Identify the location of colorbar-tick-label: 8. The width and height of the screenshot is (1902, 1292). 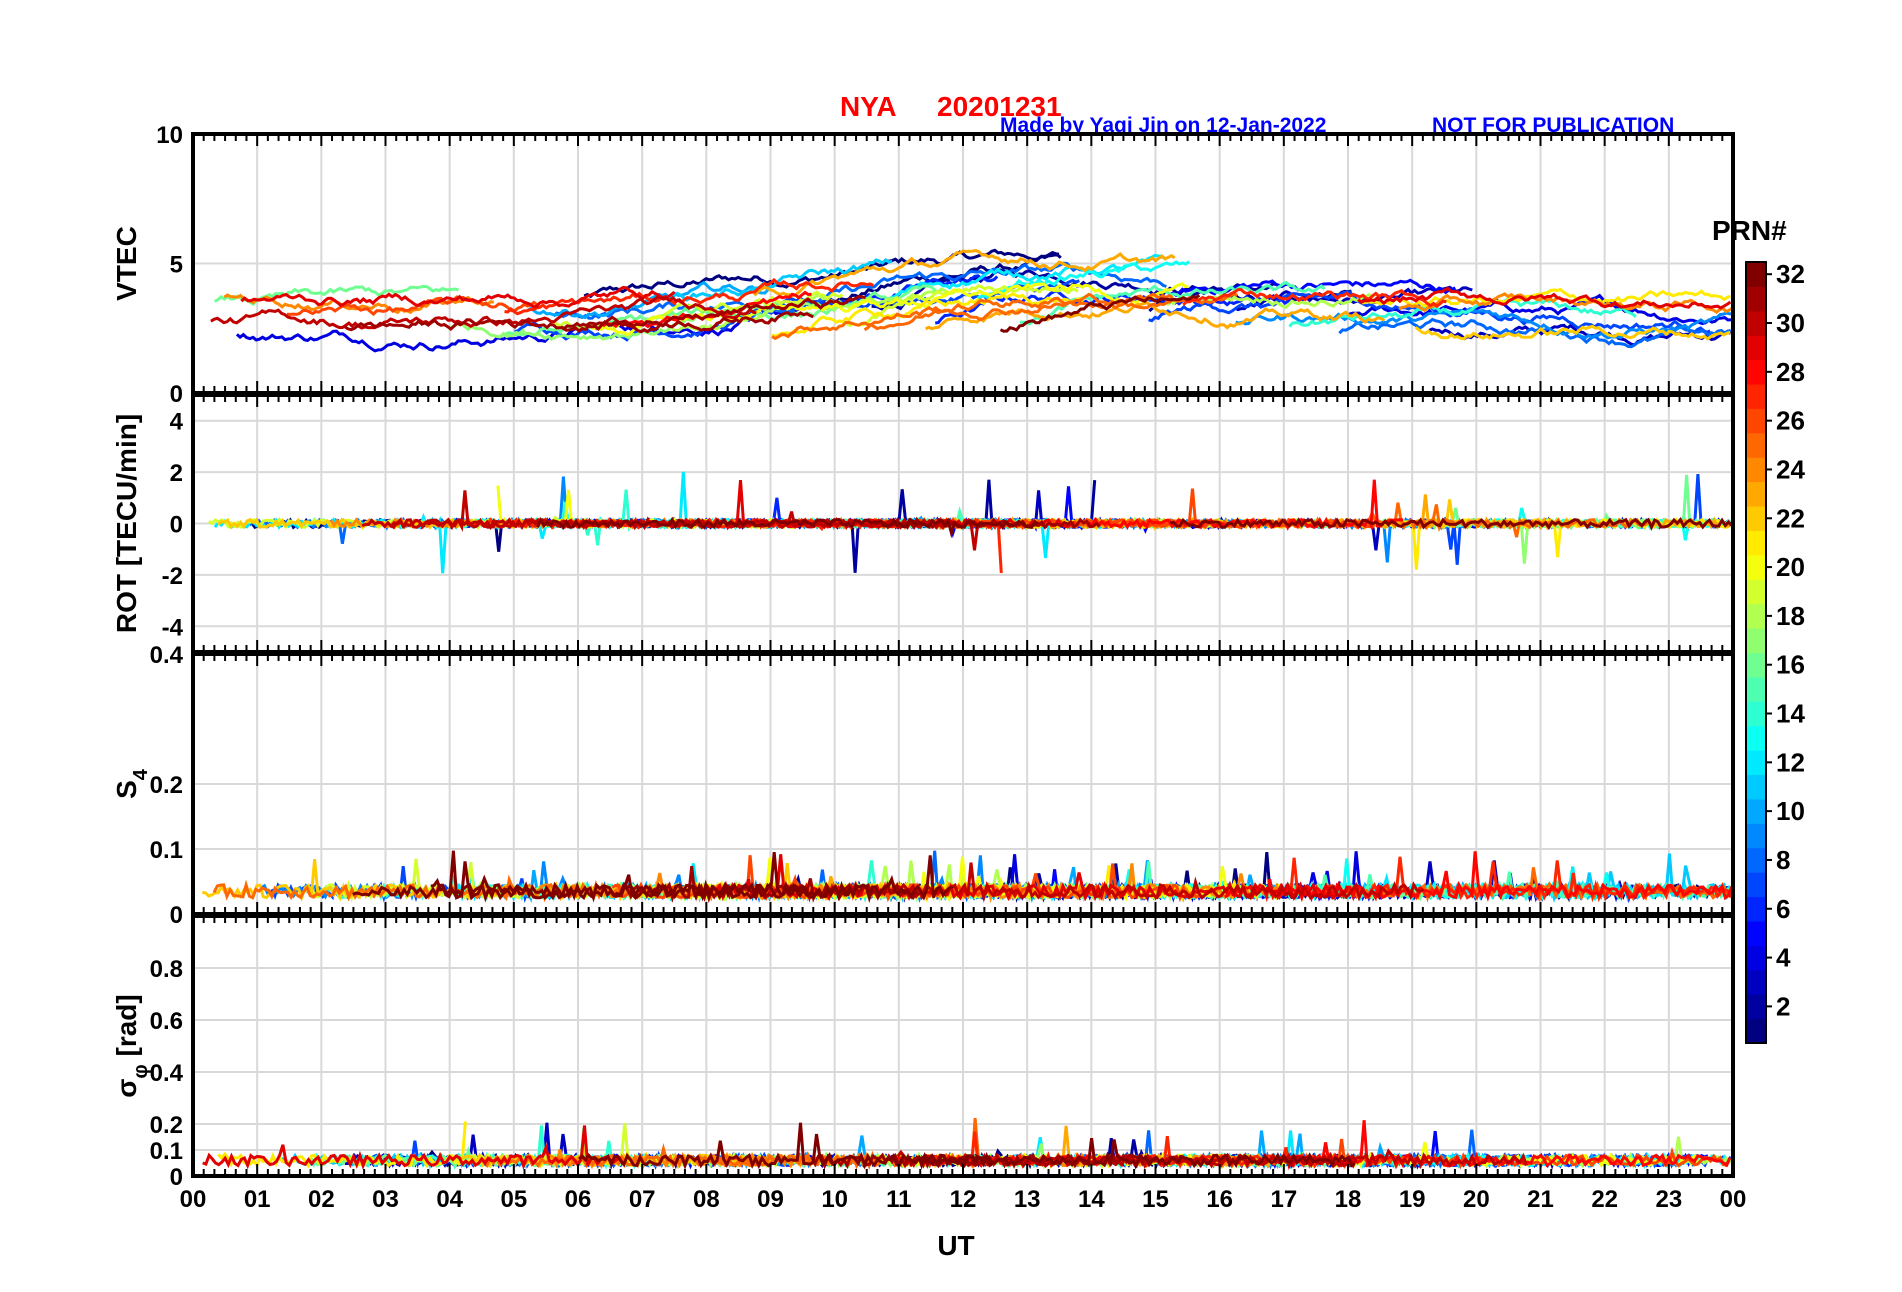
(1783, 860).